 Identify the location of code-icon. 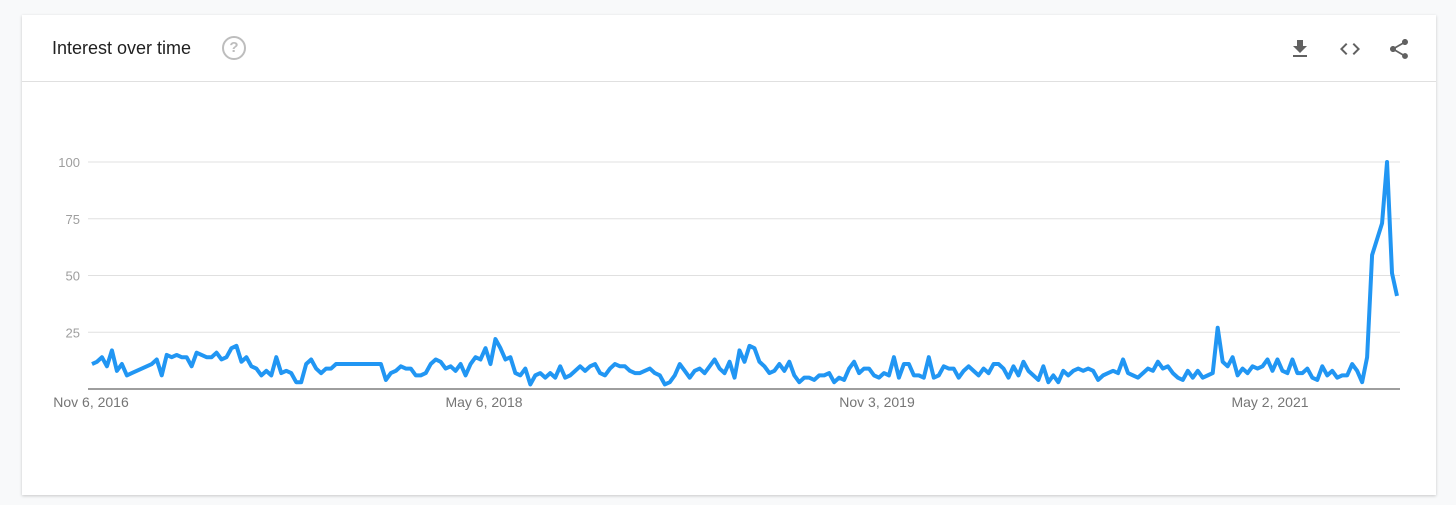
(1350, 49).